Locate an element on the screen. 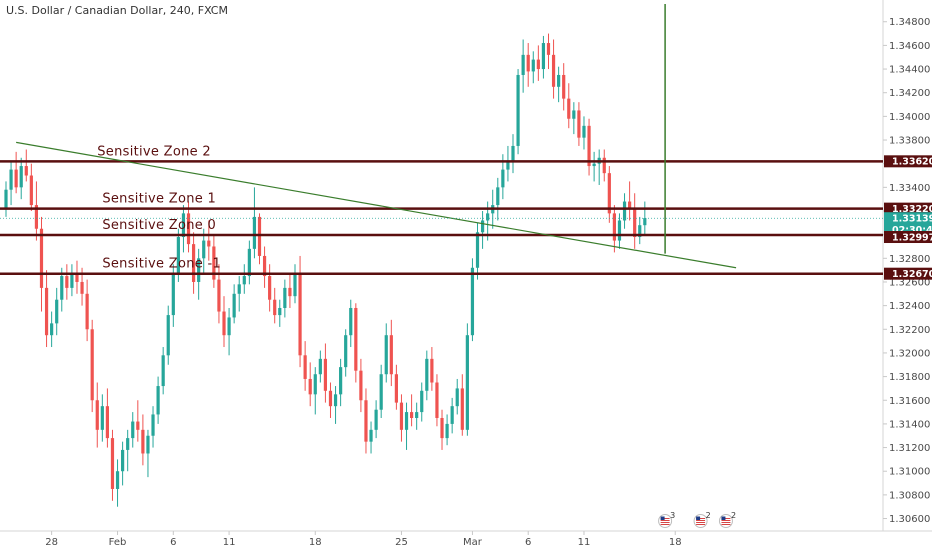 The height and width of the screenshot is (550, 932). y-tick-label: 1.34800 is located at coordinates (909, 22).